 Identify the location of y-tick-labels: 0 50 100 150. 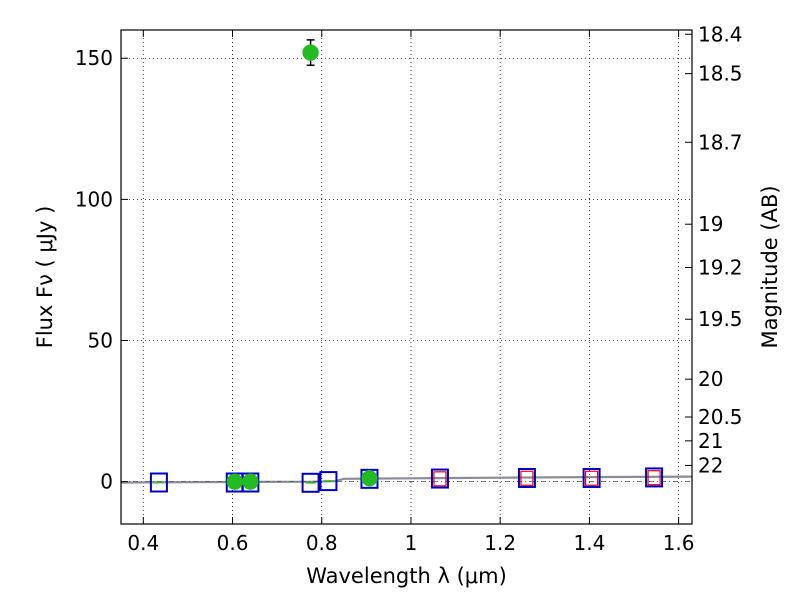
(94, 269).